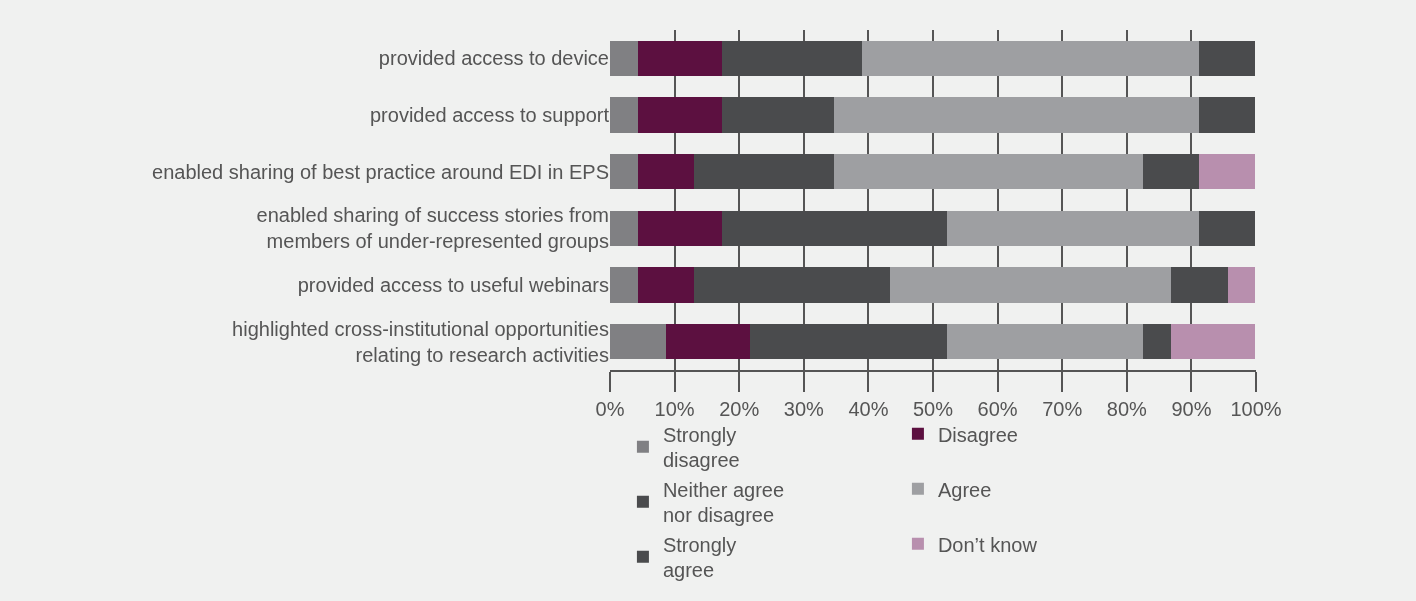 Image resolution: width=1416 pixels, height=601 pixels. I want to click on x-tick-label: 30%, so click(804, 408).